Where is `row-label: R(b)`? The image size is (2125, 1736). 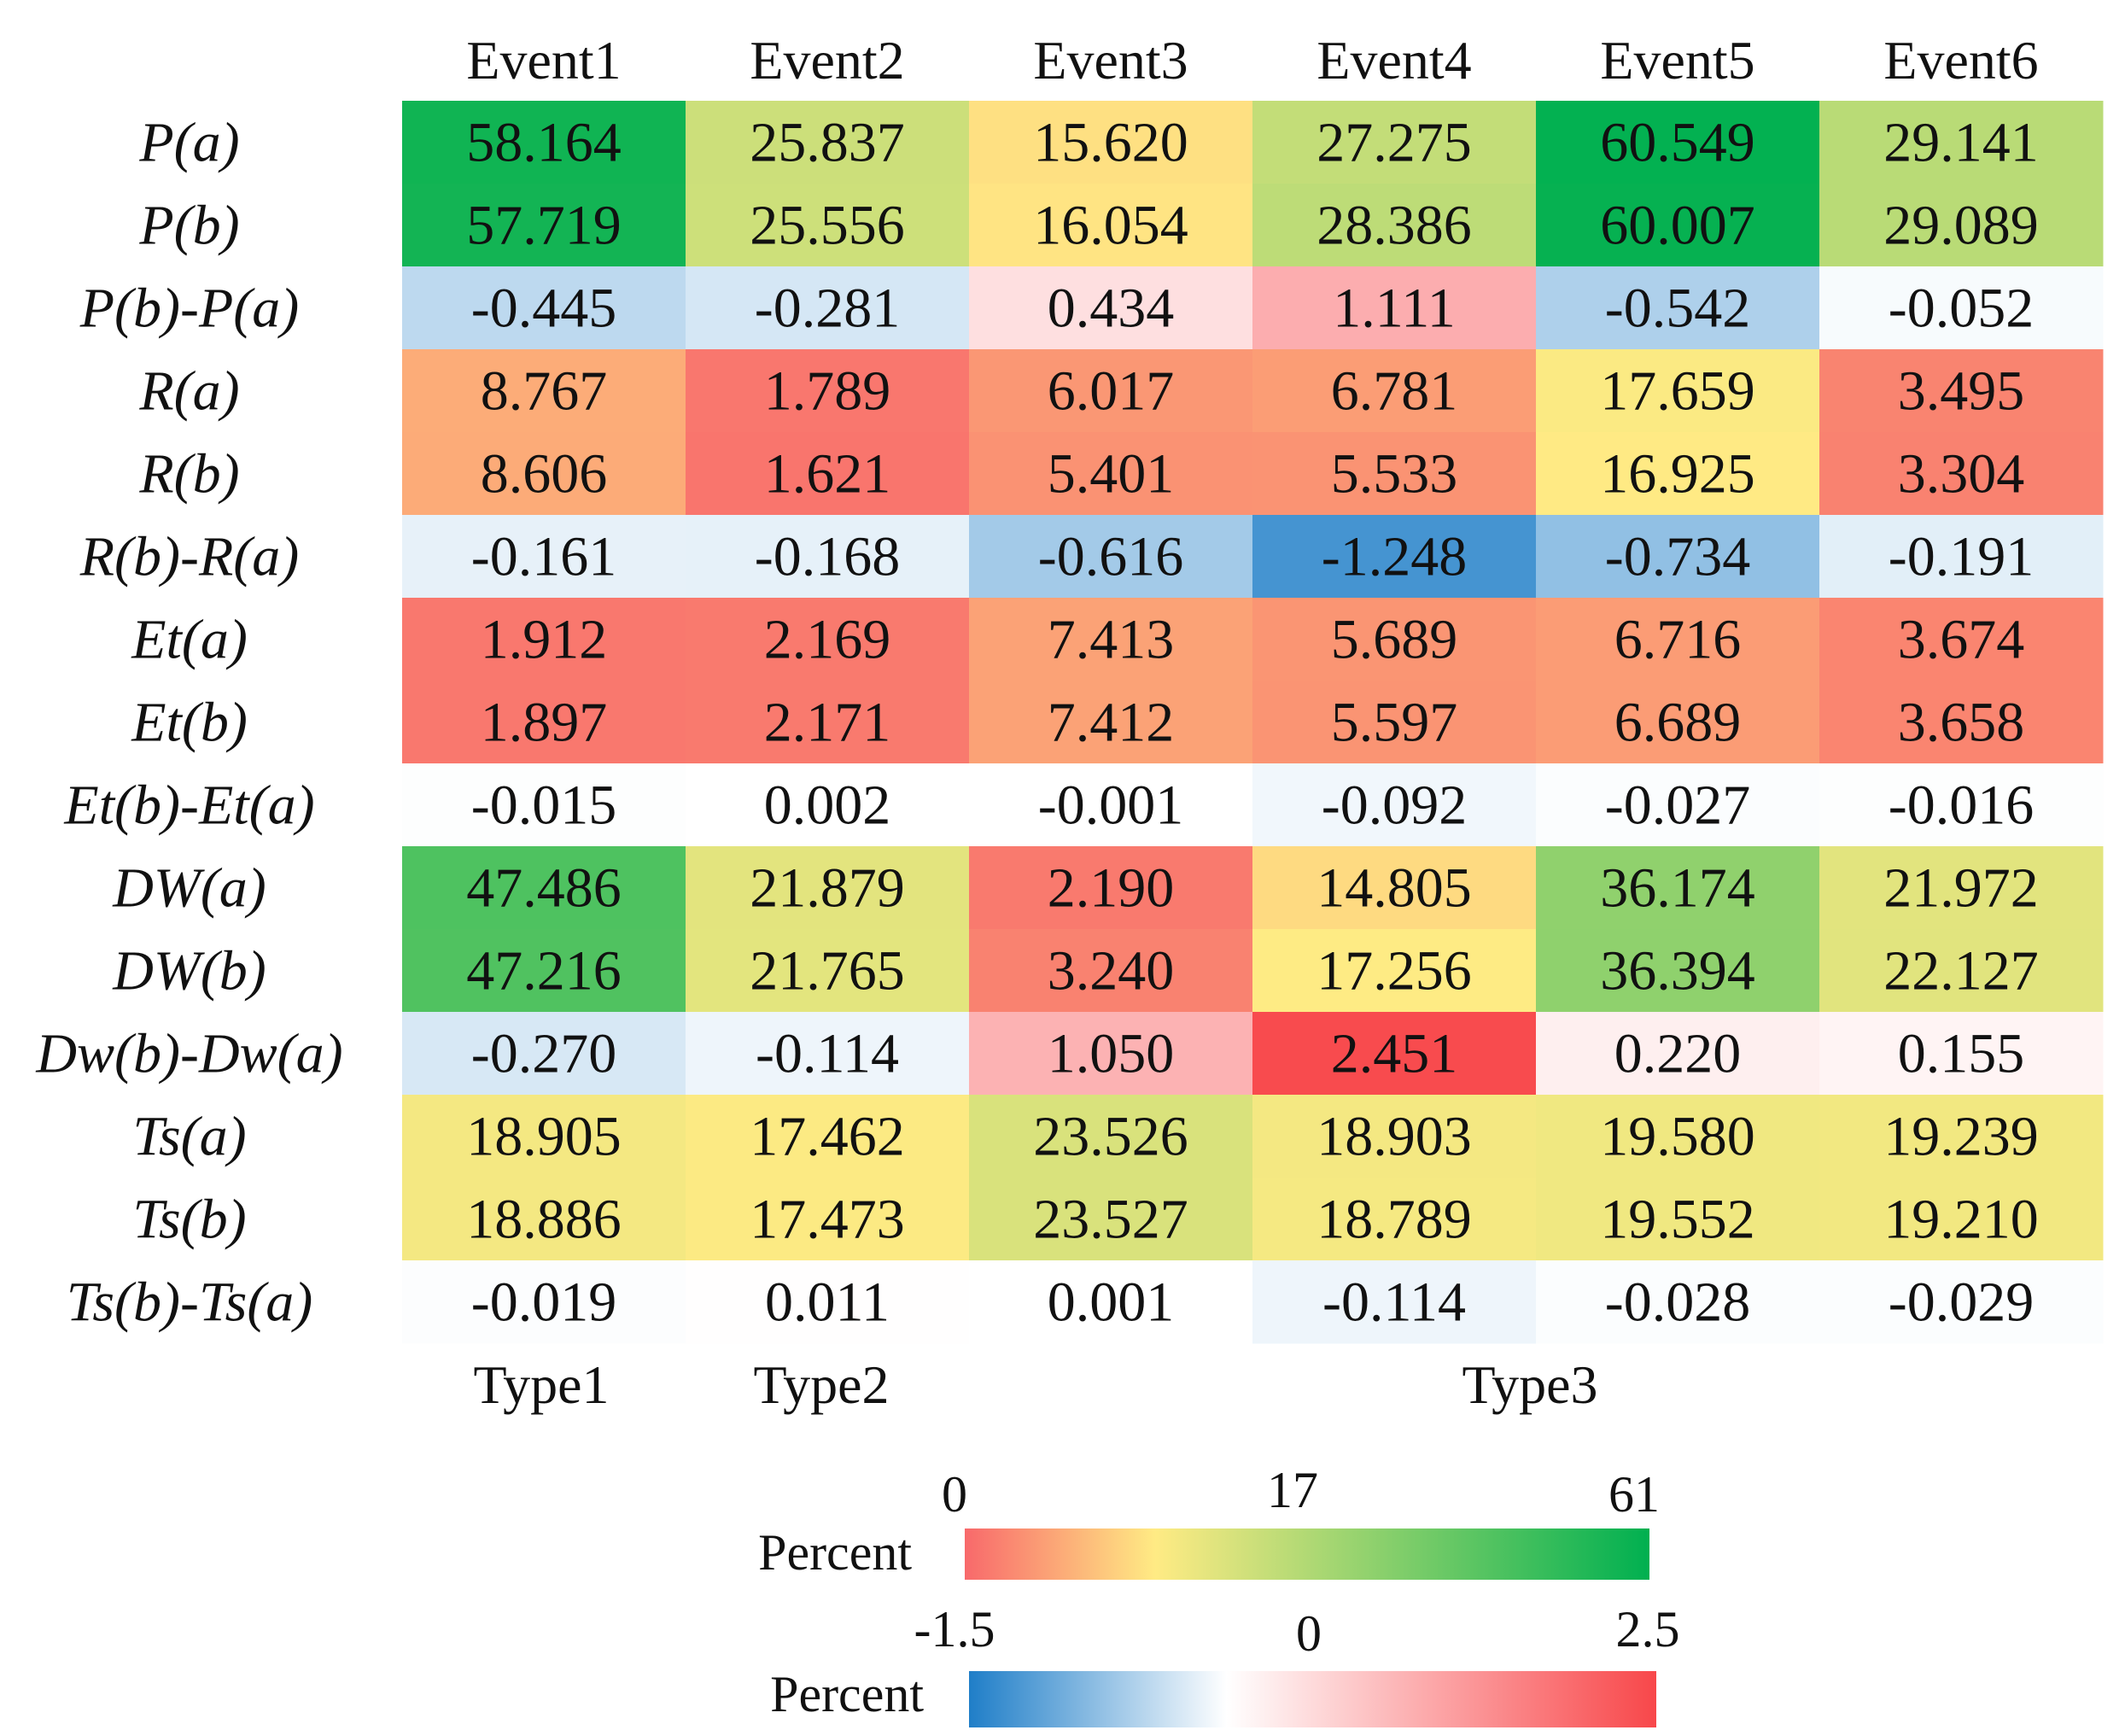 row-label: R(b) is located at coordinates (188, 474).